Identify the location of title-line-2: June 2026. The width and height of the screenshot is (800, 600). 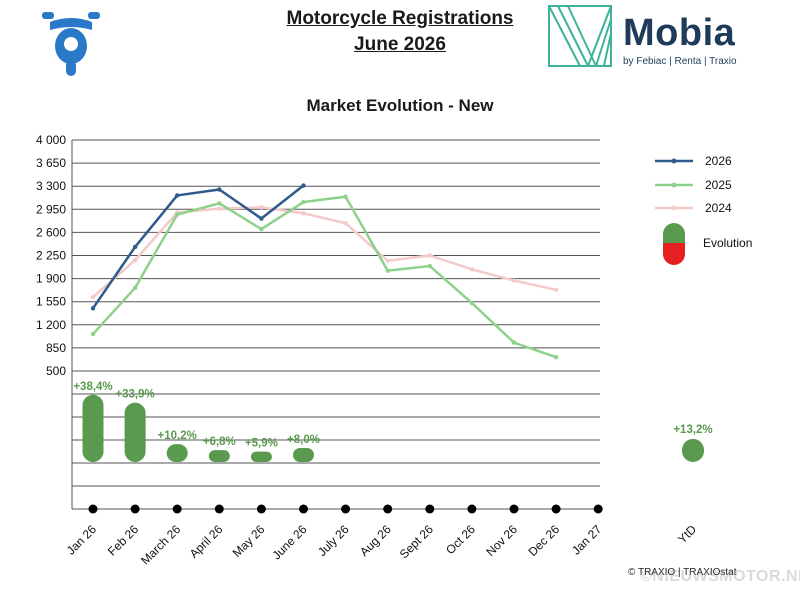
(400, 44).